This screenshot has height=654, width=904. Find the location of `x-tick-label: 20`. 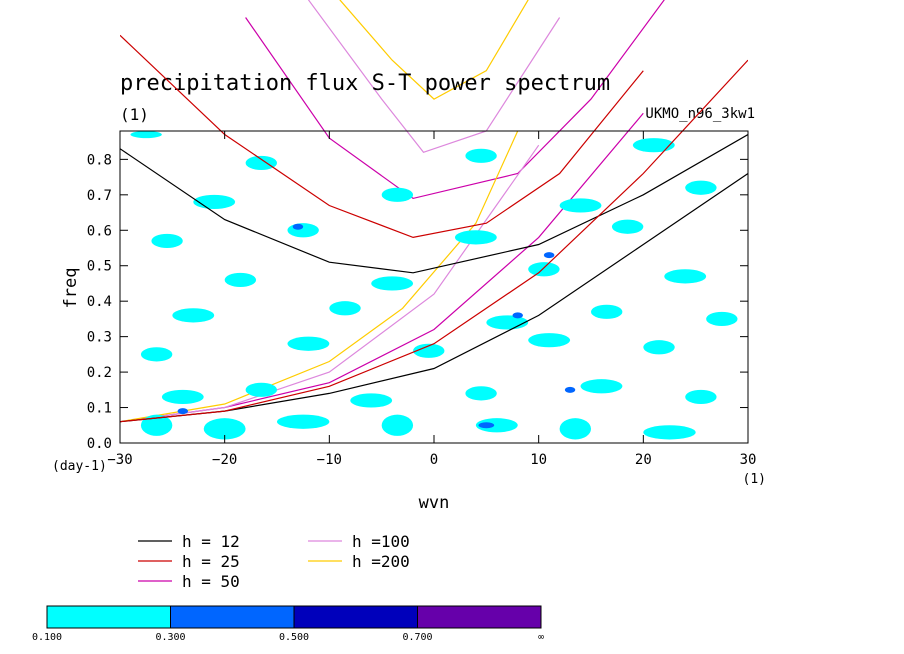

x-tick-label: 20 is located at coordinates (643, 460).